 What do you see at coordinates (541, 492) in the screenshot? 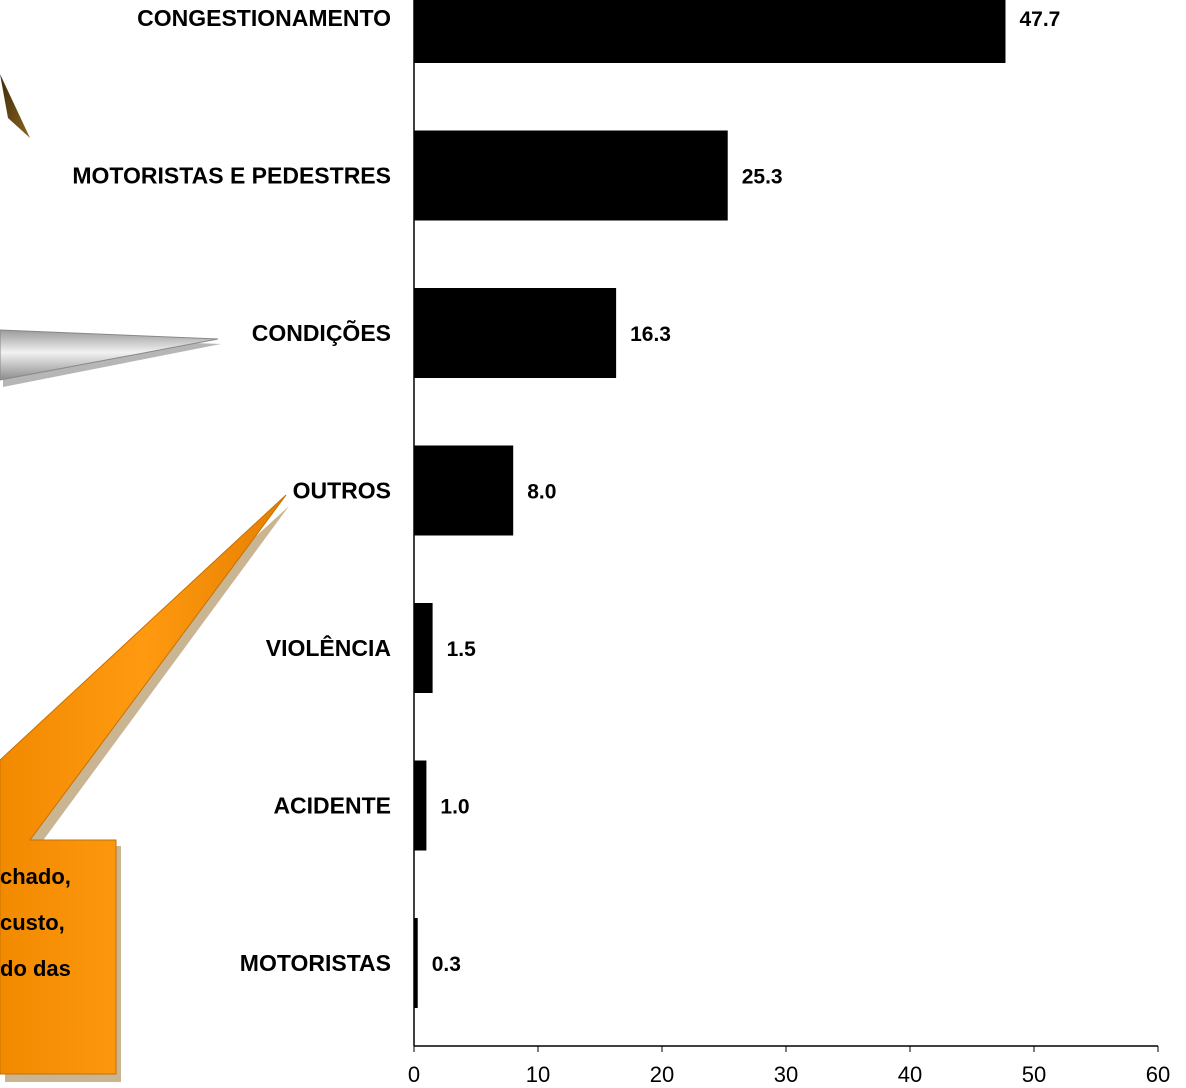
I see `value-label-3: 8.0` at bounding box center [541, 492].